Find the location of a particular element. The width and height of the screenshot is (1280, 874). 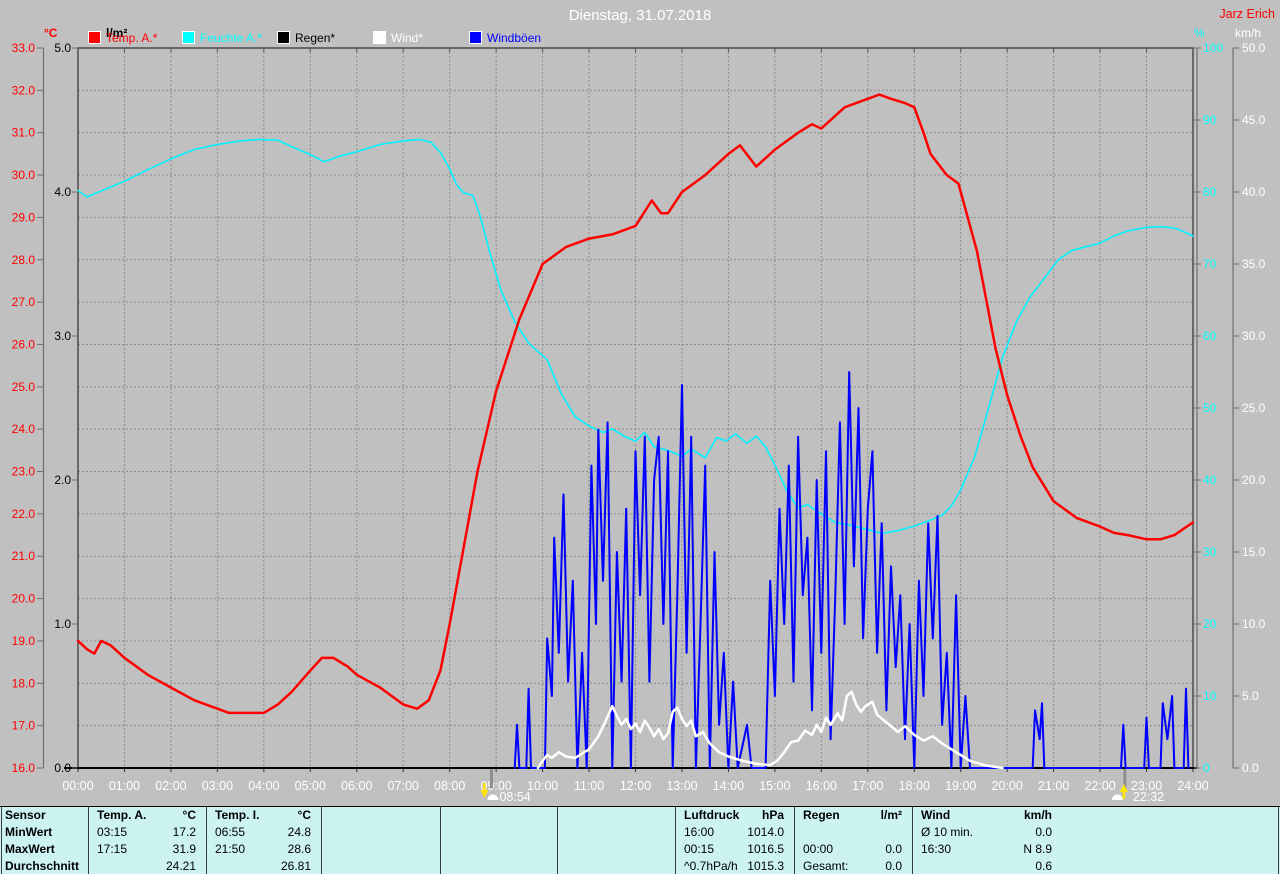

table-group-unit: km/h is located at coordinates (1037, 815).